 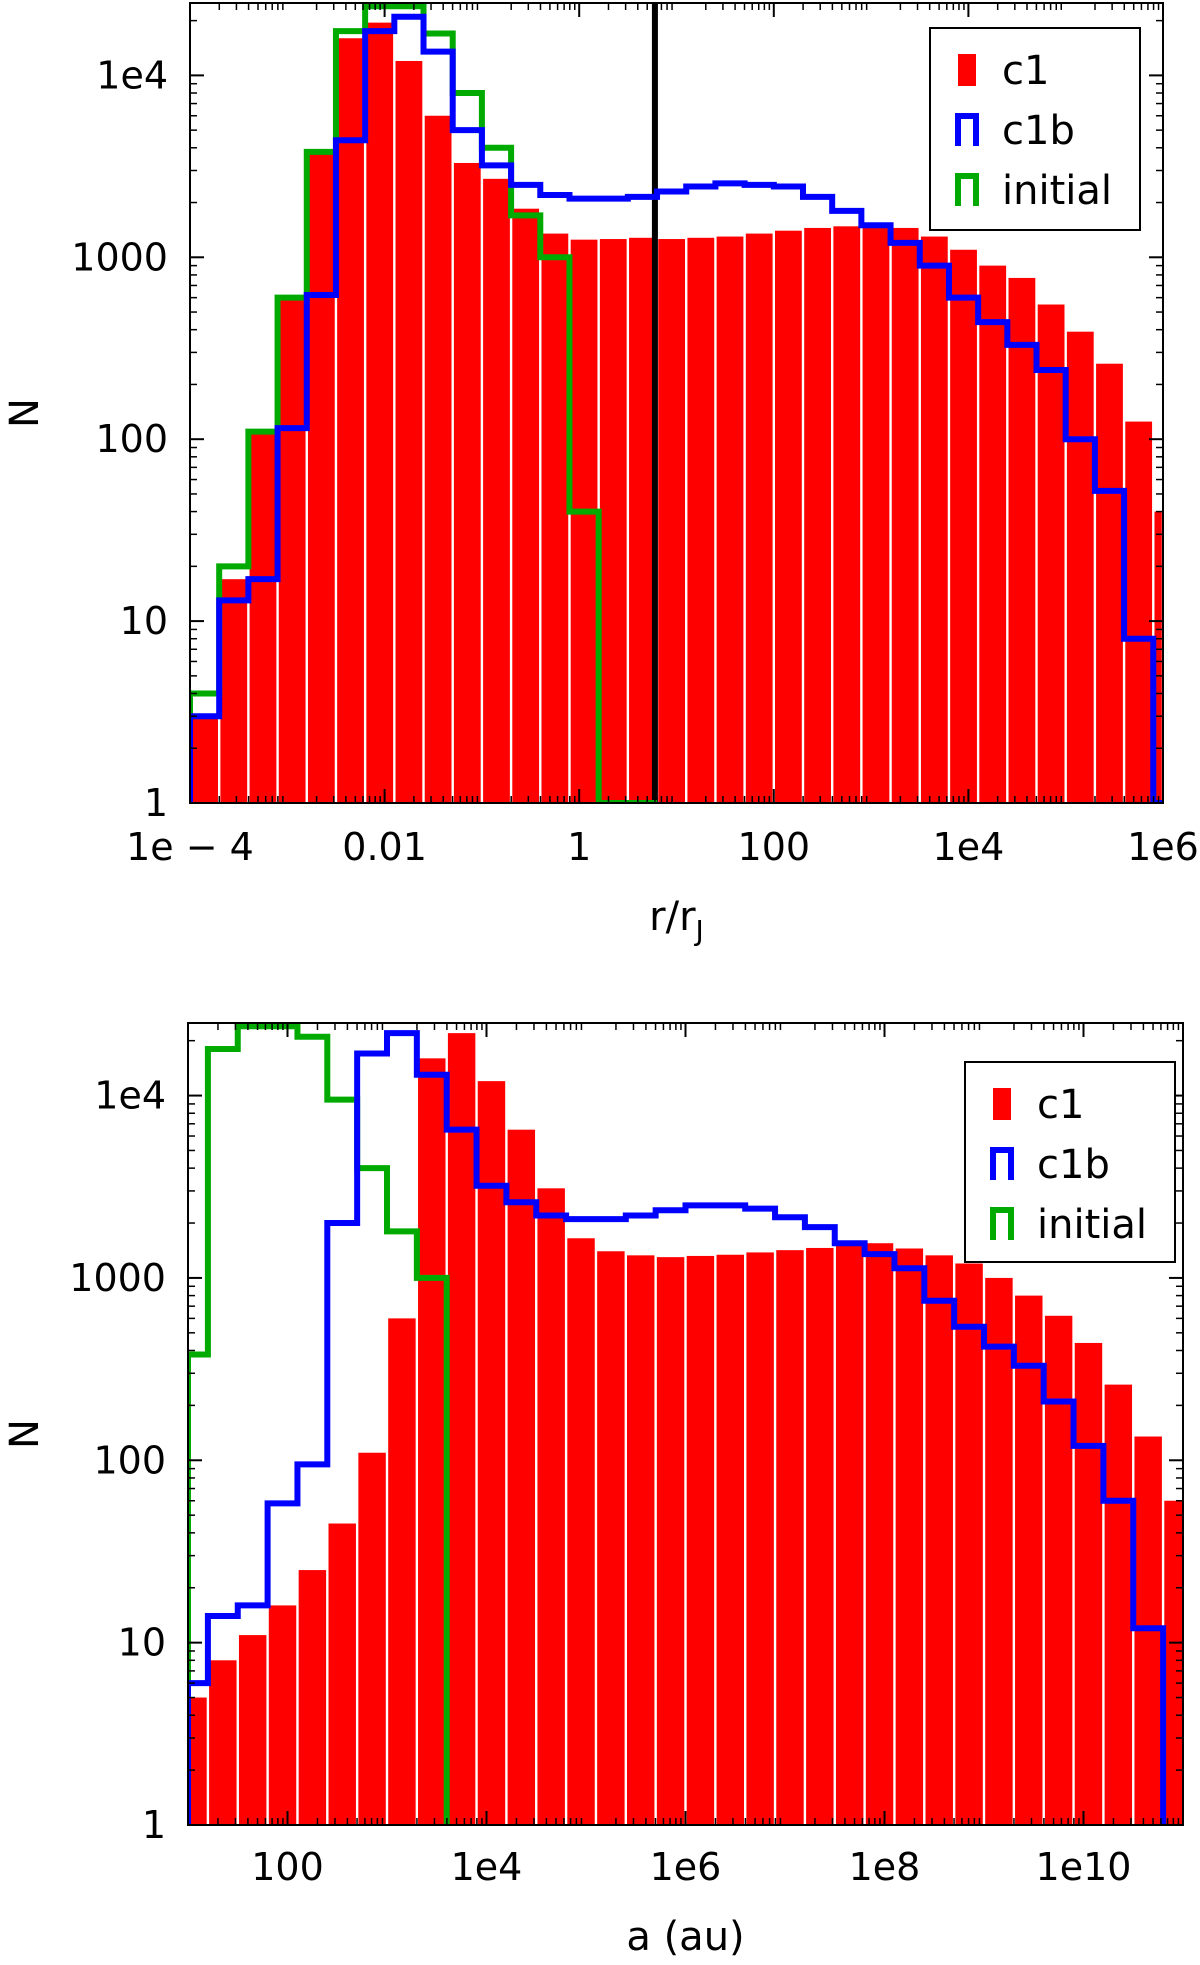 I want to click on y-axis-title: N, so click(x=25, y=1434).